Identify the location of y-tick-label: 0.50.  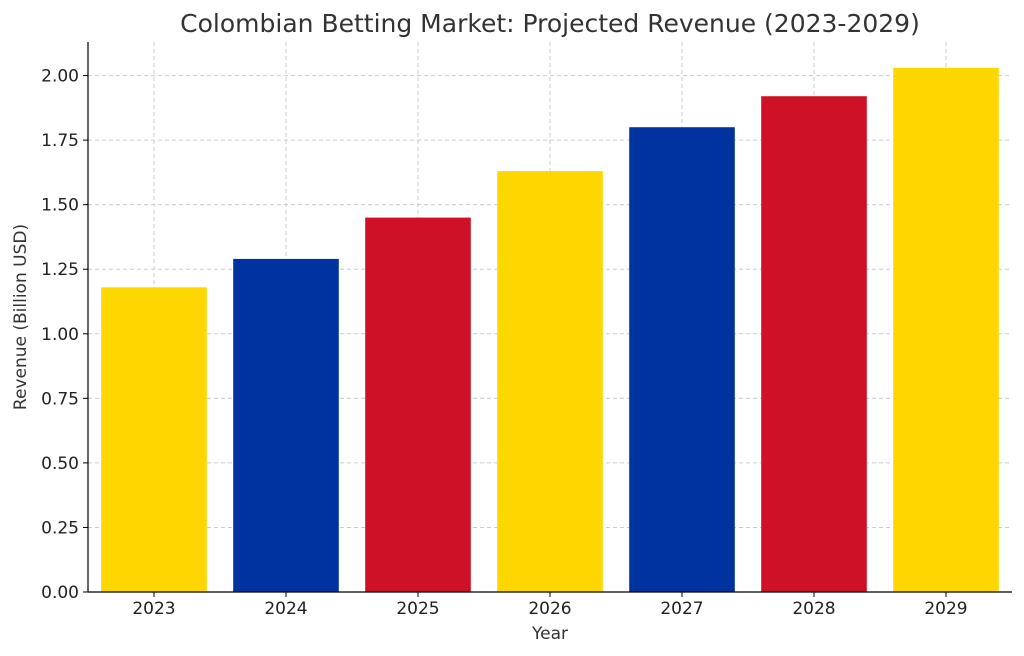
(60, 464).